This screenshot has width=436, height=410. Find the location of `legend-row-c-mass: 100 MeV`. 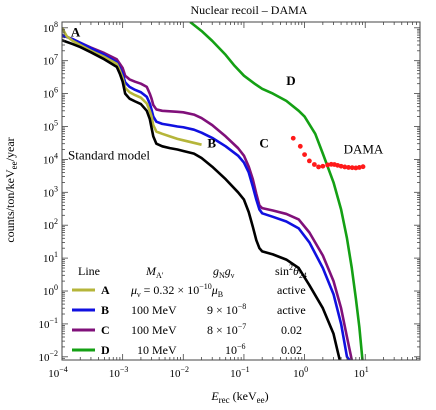

legend-row-c-mass: 100 MeV is located at coordinates (154, 330).